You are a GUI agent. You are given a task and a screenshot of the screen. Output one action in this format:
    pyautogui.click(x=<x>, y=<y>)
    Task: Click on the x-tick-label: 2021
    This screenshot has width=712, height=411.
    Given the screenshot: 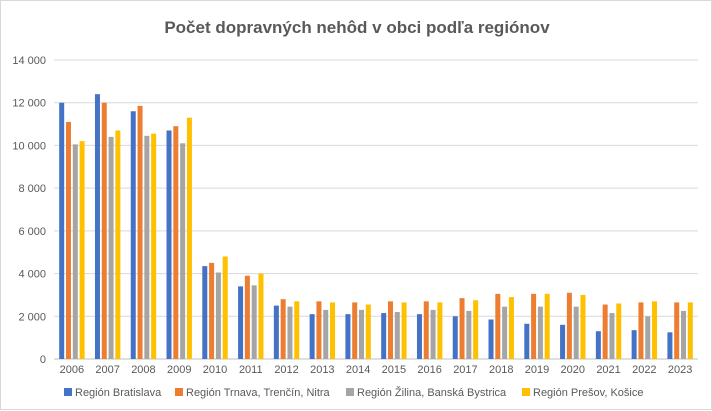 What is the action you would take?
    pyautogui.click(x=608, y=370)
    